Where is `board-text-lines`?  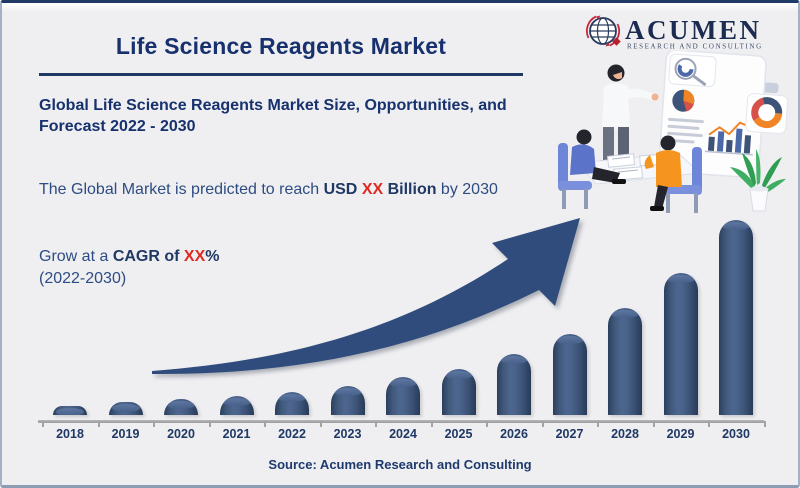 board-text-lines is located at coordinates (685, 130).